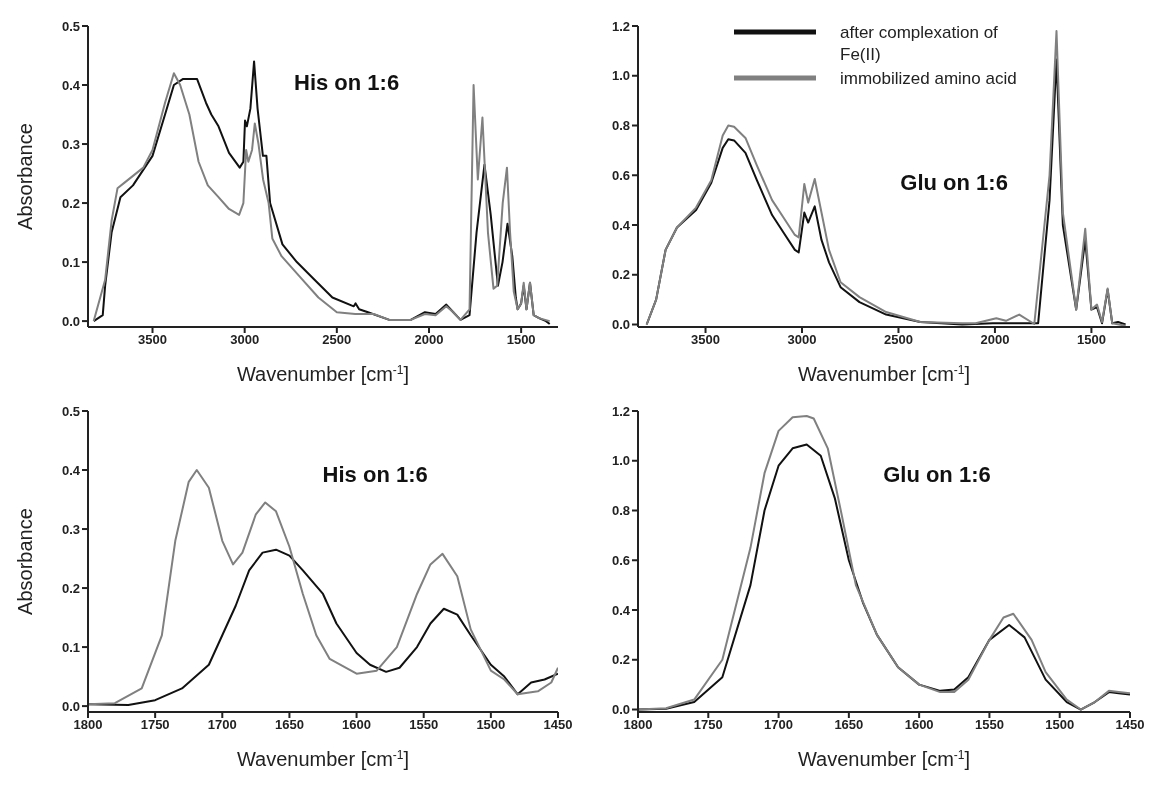 The height and width of the screenshot is (791, 1163). Describe the element at coordinates (919, 44) in the screenshot. I see `legend-label: after complexation of Fe(II)` at that location.